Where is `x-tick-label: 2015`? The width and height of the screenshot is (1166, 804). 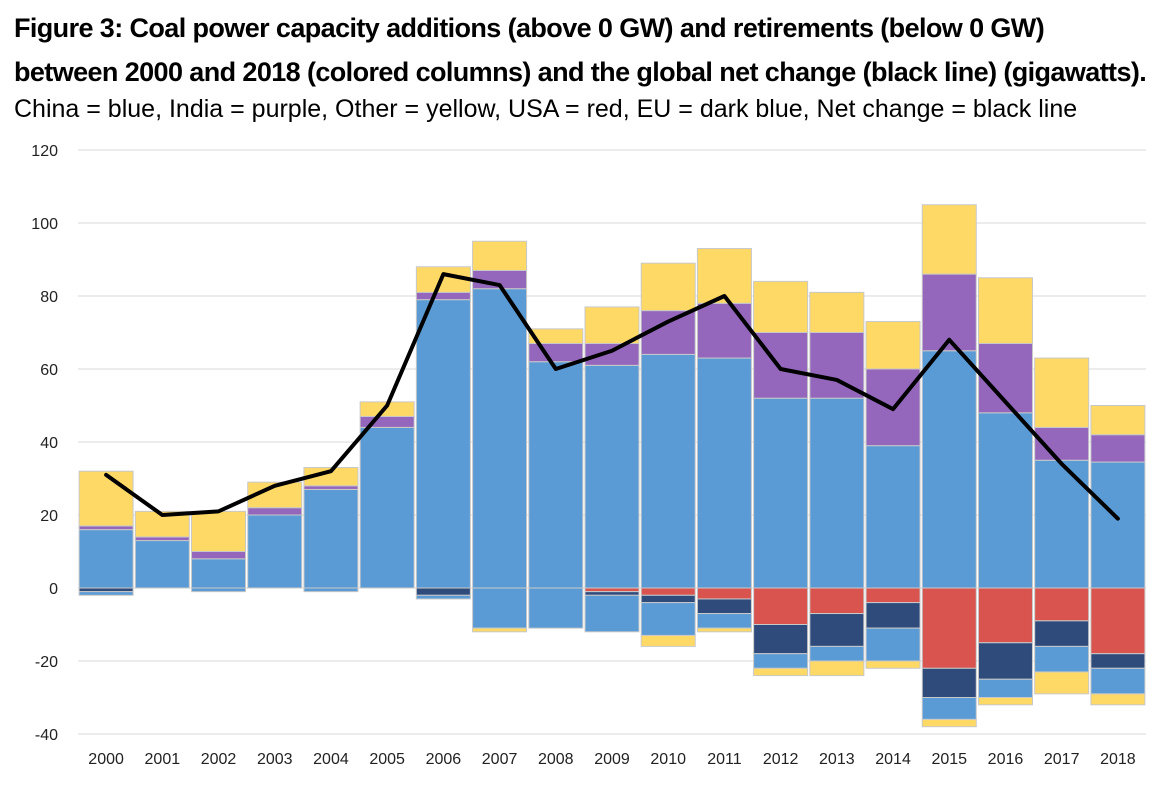
x-tick-label: 2015 is located at coordinates (949, 759).